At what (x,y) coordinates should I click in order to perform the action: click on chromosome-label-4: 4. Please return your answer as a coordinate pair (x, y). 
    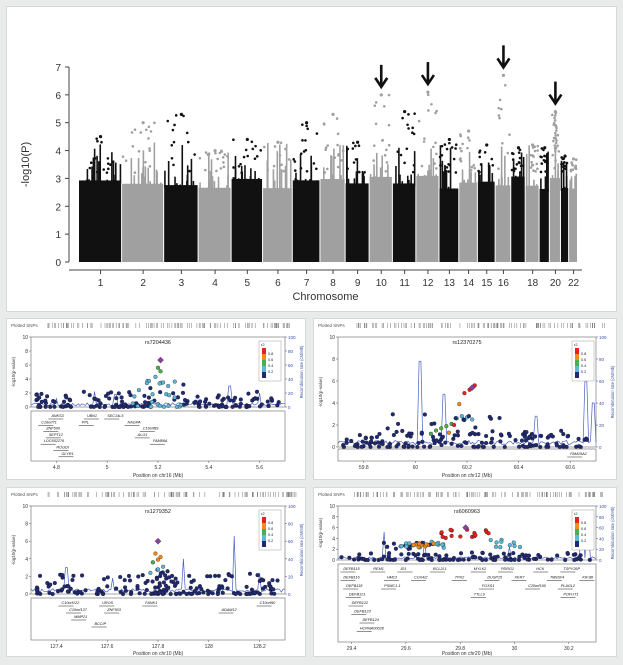
    Looking at the image, I should click on (215, 283).